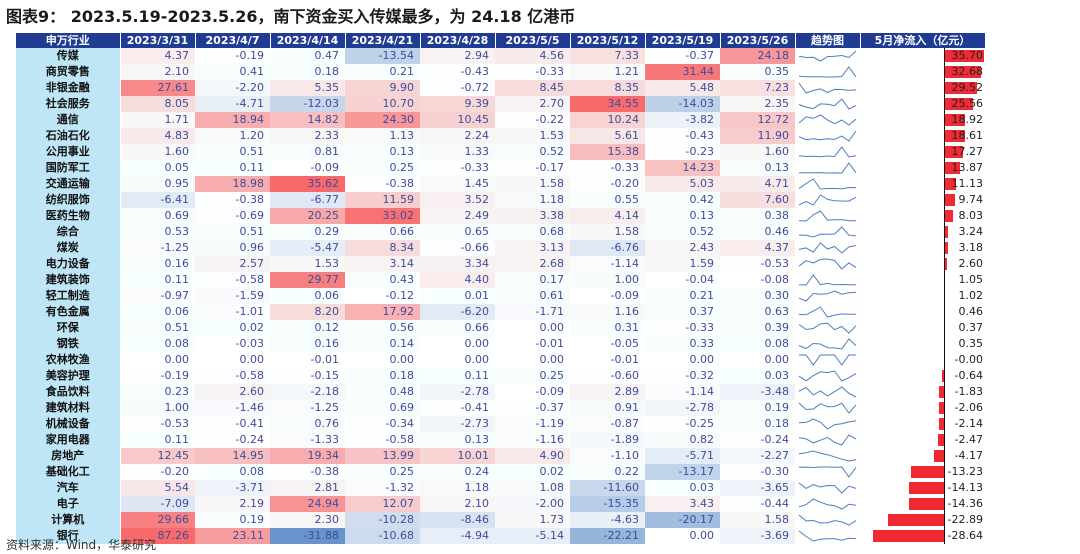 The width and height of the screenshot is (1080, 554). Describe the element at coordinates (232, 72) in the screenshot. I see `weekly-value-cell: 0.41` at that location.